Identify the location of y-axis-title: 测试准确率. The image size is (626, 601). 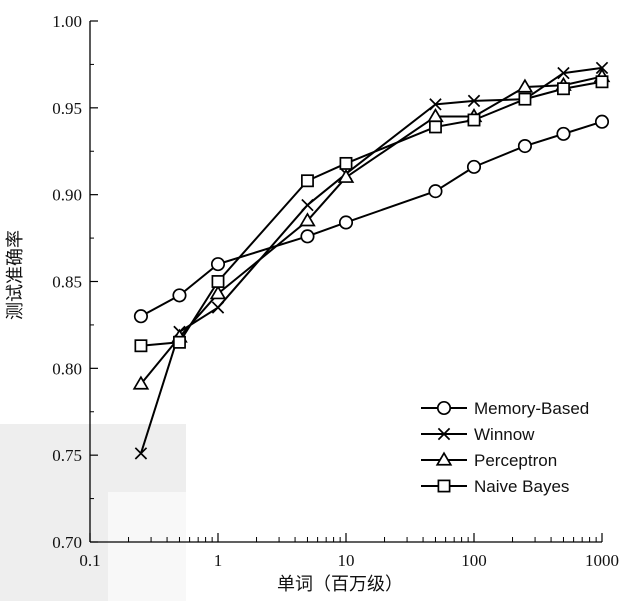
(15, 275).